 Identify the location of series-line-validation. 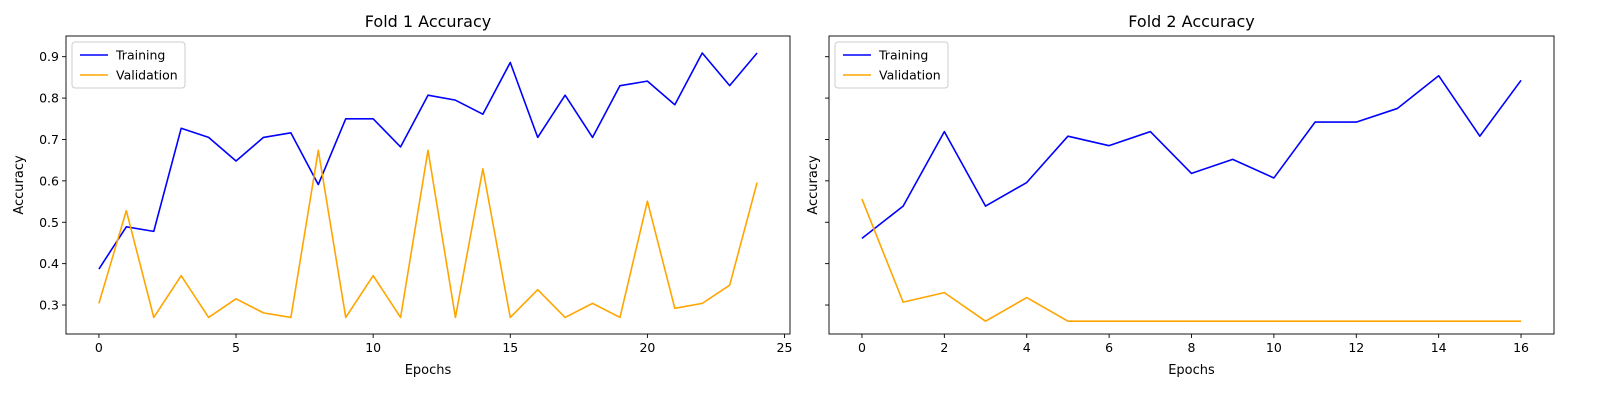
(1191, 260).